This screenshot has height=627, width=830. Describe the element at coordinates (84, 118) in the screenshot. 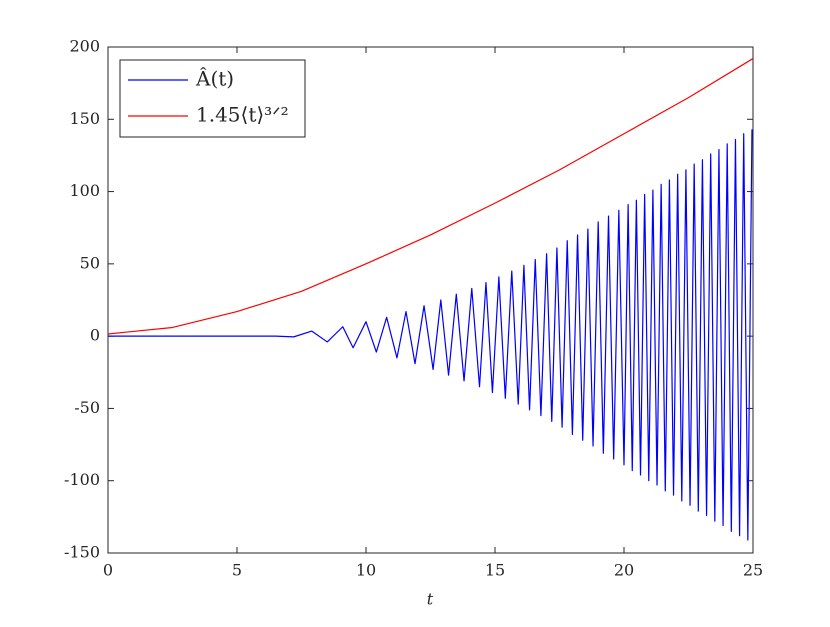

I see `y-tick-label: 150` at that location.